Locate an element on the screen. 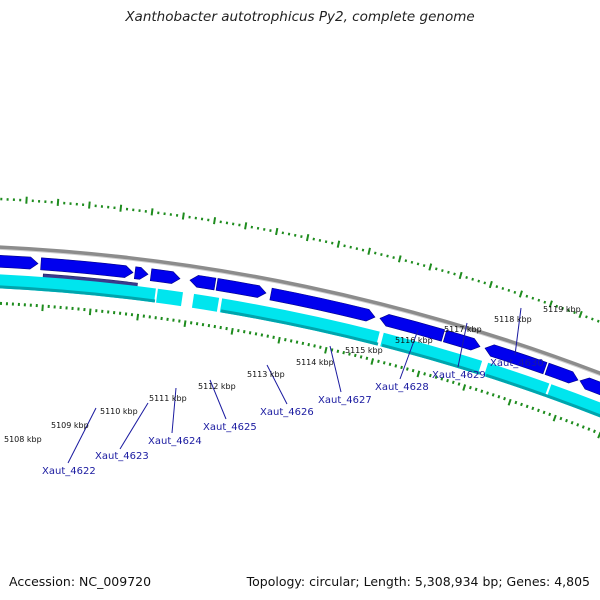 The width and height of the screenshot is (600, 600). gene-label-xaut-4628: Xaut_4628 is located at coordinates (402, 387).